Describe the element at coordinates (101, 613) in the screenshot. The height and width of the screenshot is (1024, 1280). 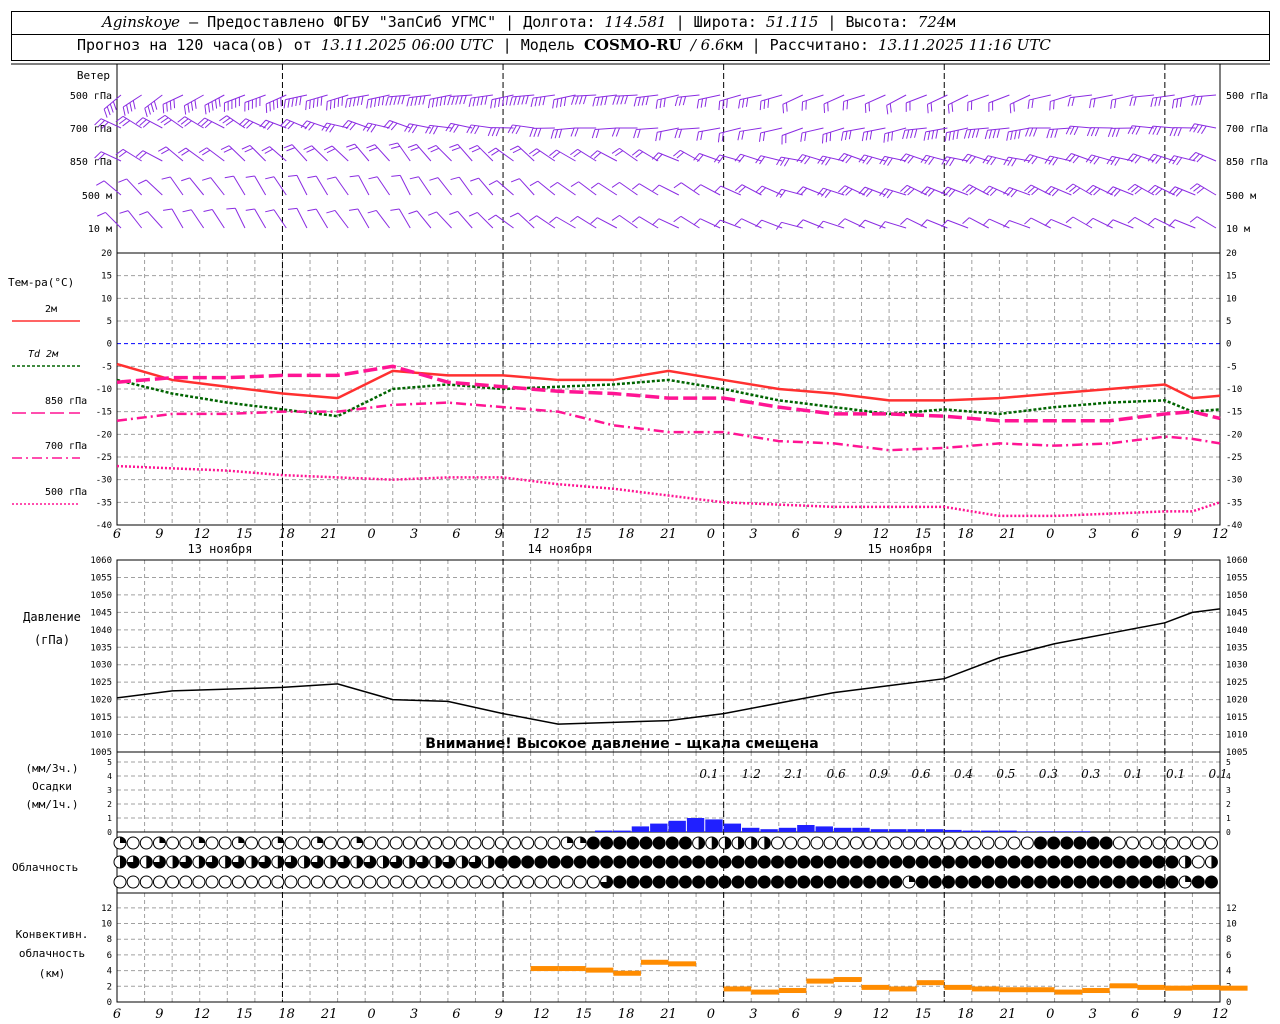
I see `pressure-ytick-left: 1045` at that location.